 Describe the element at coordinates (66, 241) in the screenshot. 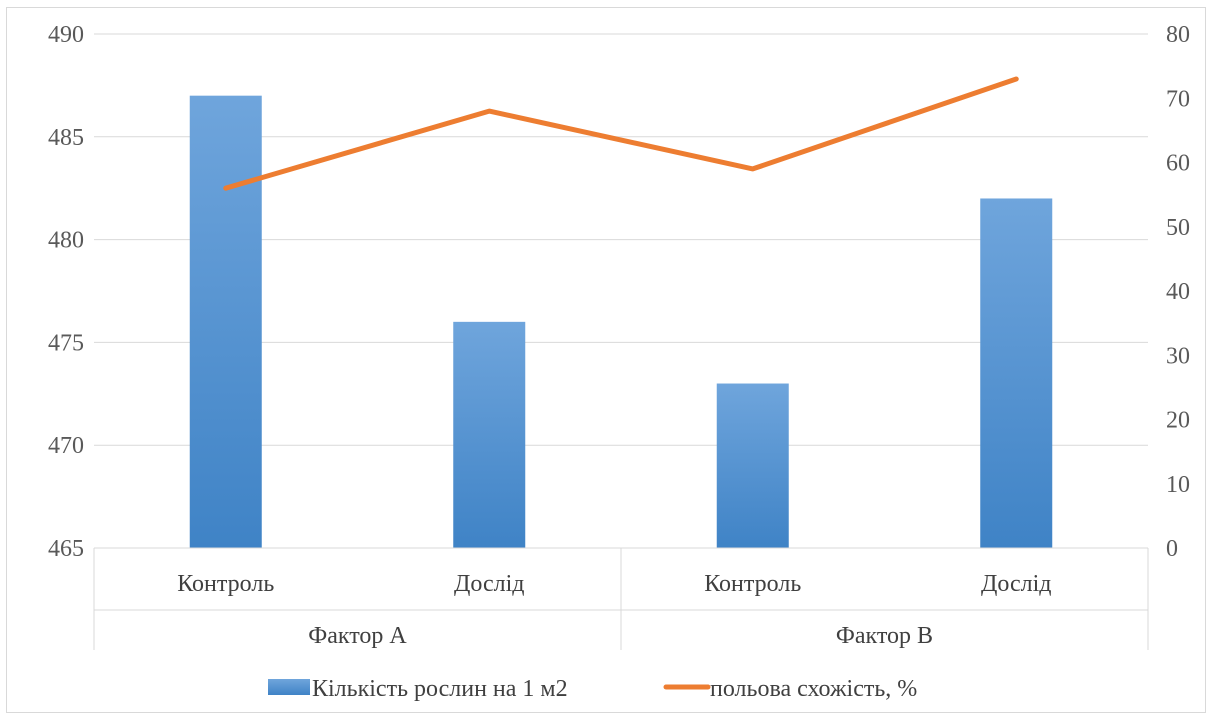

I see `left-tick-label: 480` at that location.